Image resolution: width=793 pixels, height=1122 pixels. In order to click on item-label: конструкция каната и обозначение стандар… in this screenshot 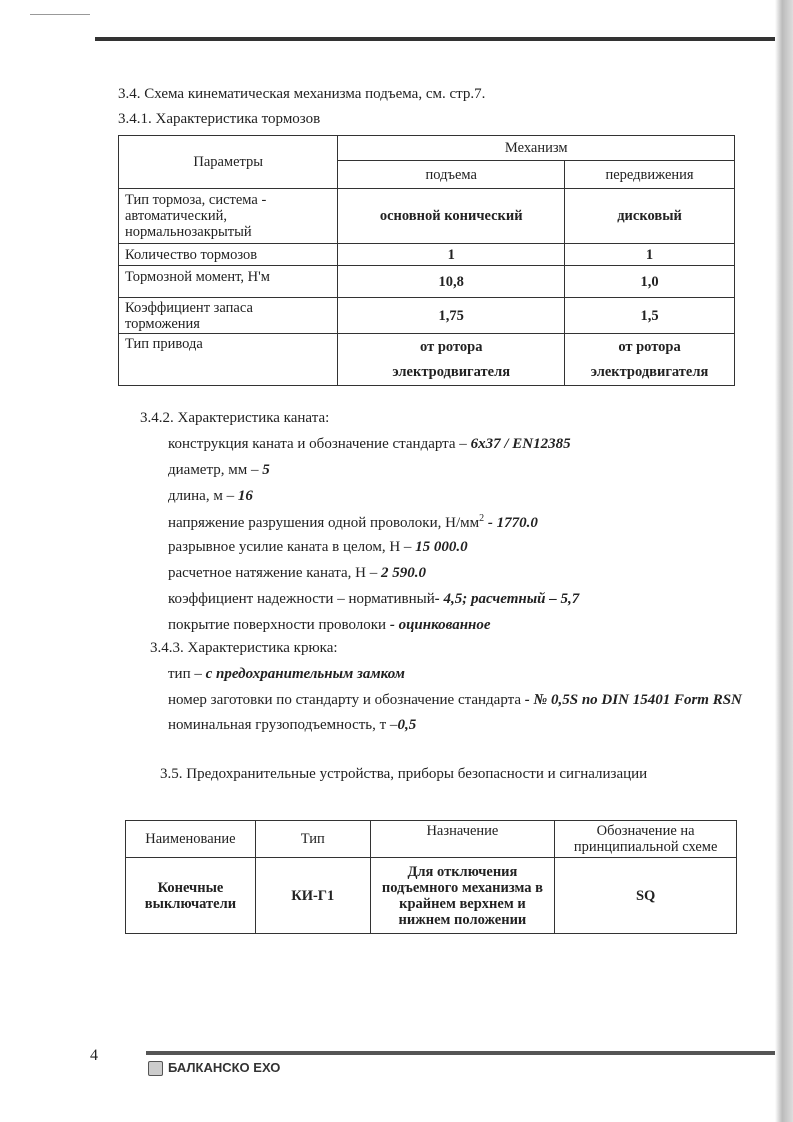, I will do `click(319, 444)`.